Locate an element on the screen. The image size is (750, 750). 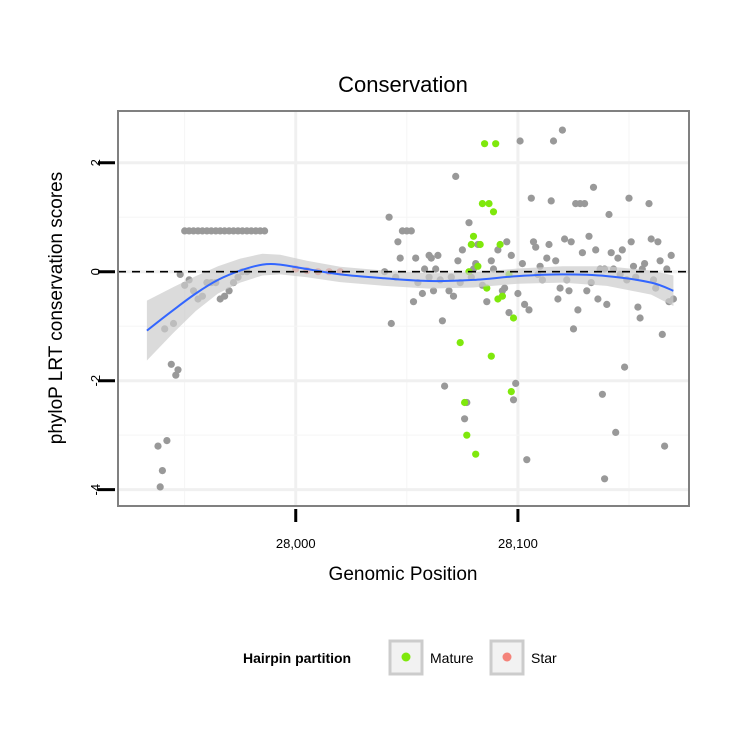
y-tick-label: -2 is located at coordinates (95, 381).